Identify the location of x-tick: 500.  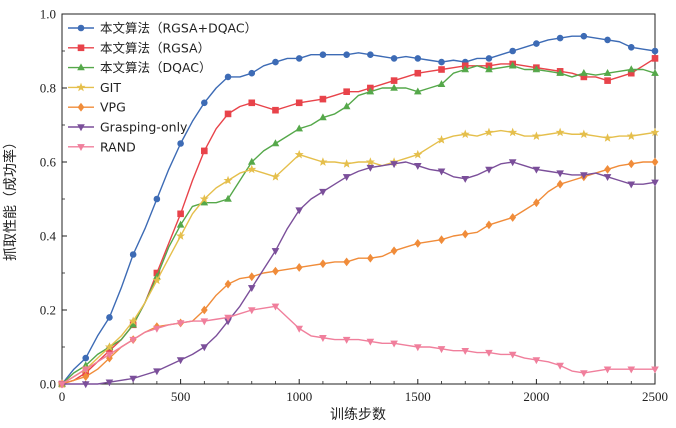
(180, 391).